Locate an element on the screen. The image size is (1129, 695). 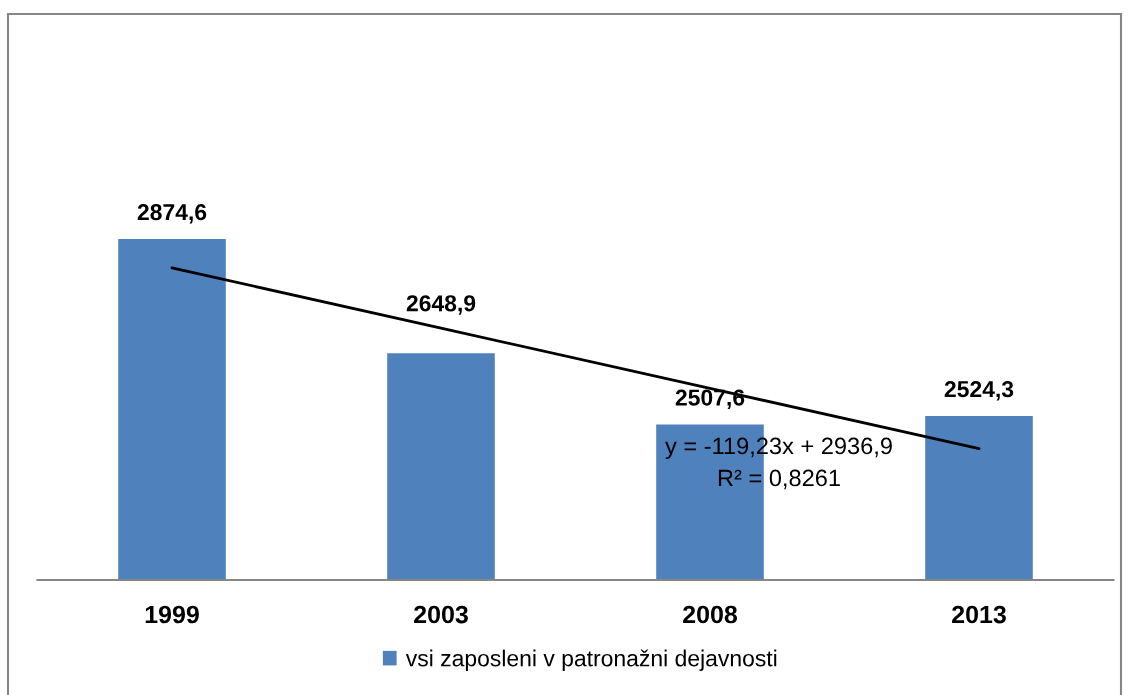
data-label: 2874,6 is located at coordinates (172, 214).